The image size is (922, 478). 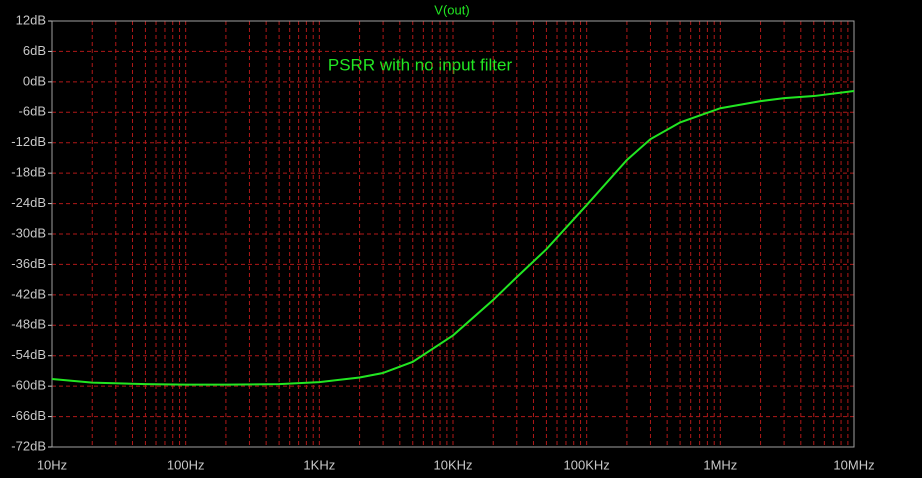 I want to click on x-tick-label: 10Hz, so click(x=52, y=464).